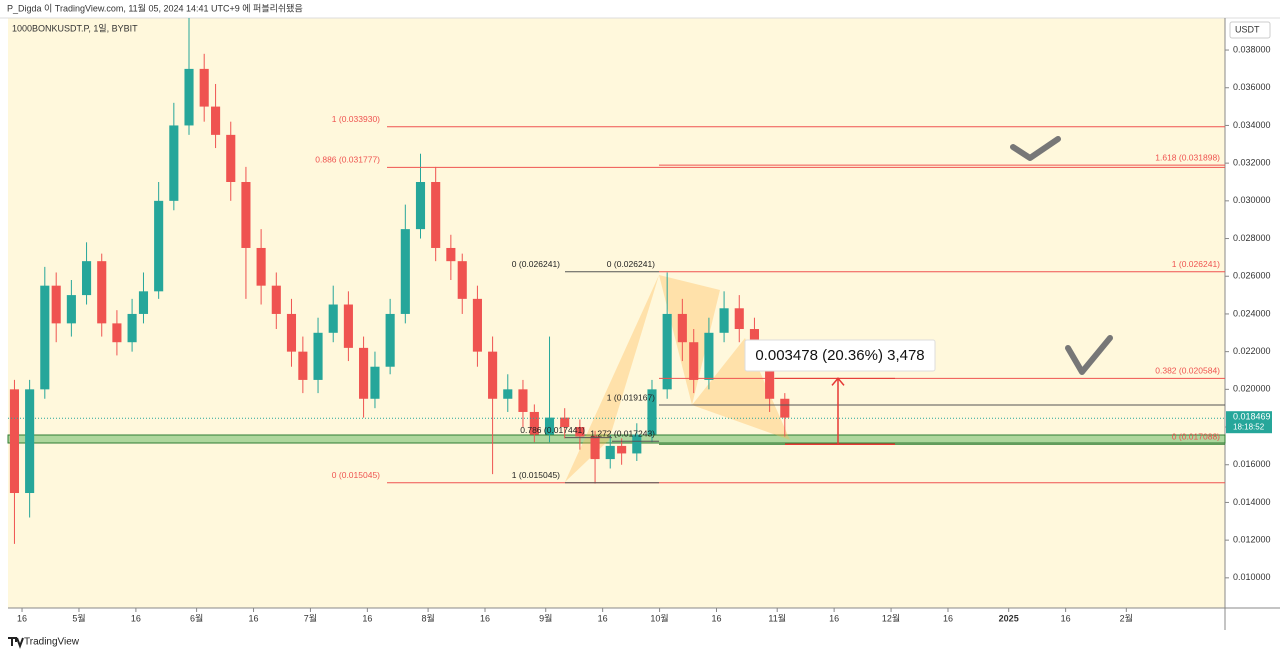 This screenshot has width=1280, height=659. Describe the element at coordinates (536, 475) in the screenshot. I see `fib-label: 1 (0.015045)` at that location.